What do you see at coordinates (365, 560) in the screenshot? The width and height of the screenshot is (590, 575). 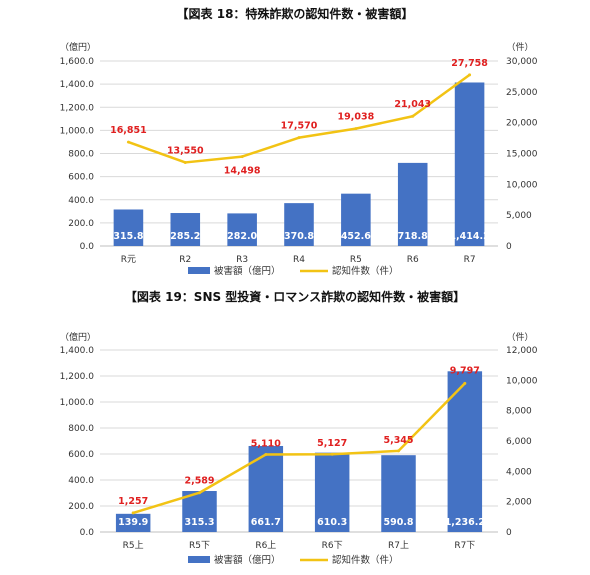 I see `chart2-legend-line-label: 認知件数（件）` at bounding box center [365, 560].